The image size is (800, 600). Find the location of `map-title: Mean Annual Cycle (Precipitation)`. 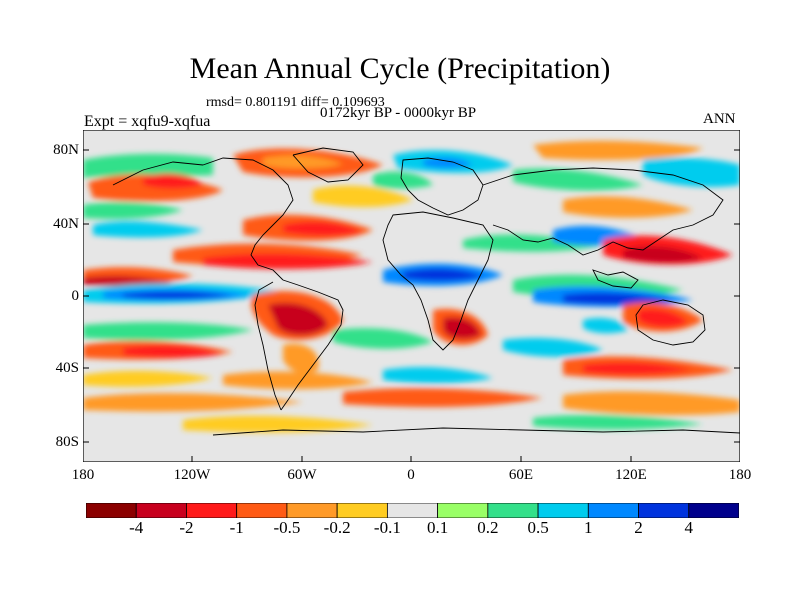

map-title: Mean Annual Cycle (Precipitation) is located at coordinates (400, 68).